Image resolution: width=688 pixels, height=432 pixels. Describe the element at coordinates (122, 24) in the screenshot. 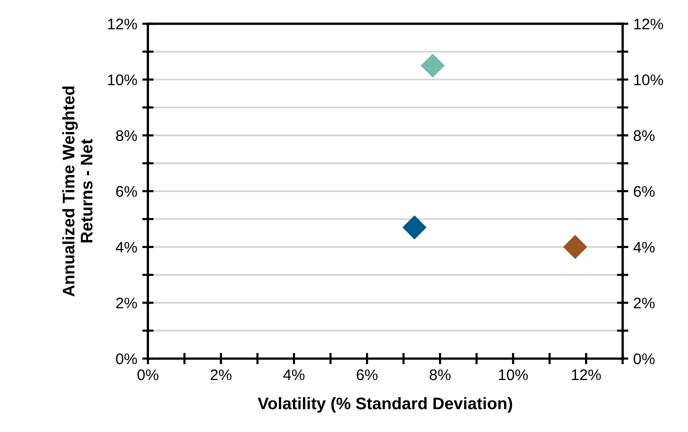

I see `y-tick-label: 12%` at that location.